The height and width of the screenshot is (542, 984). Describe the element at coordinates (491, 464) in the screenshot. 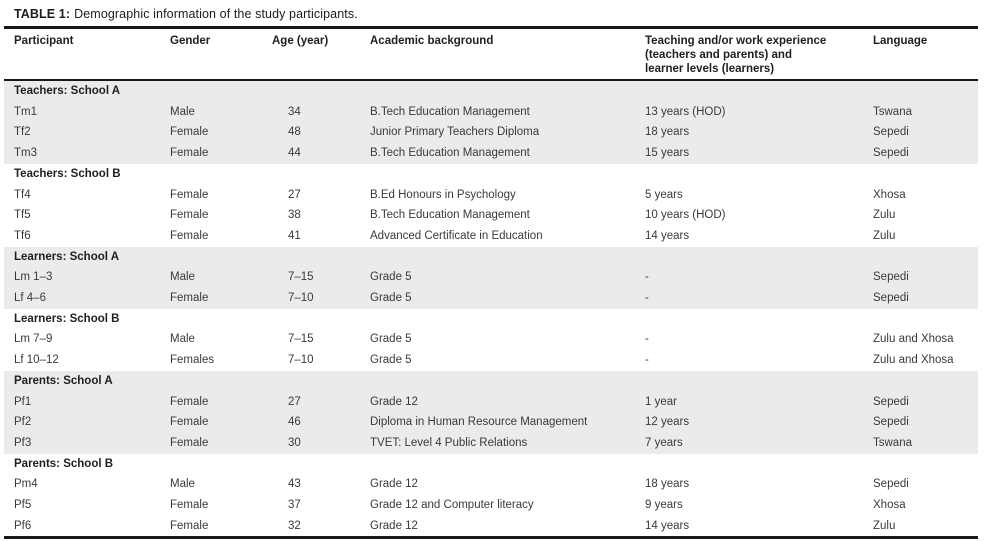

I see `section-header-row: Parents: School B` at that location.